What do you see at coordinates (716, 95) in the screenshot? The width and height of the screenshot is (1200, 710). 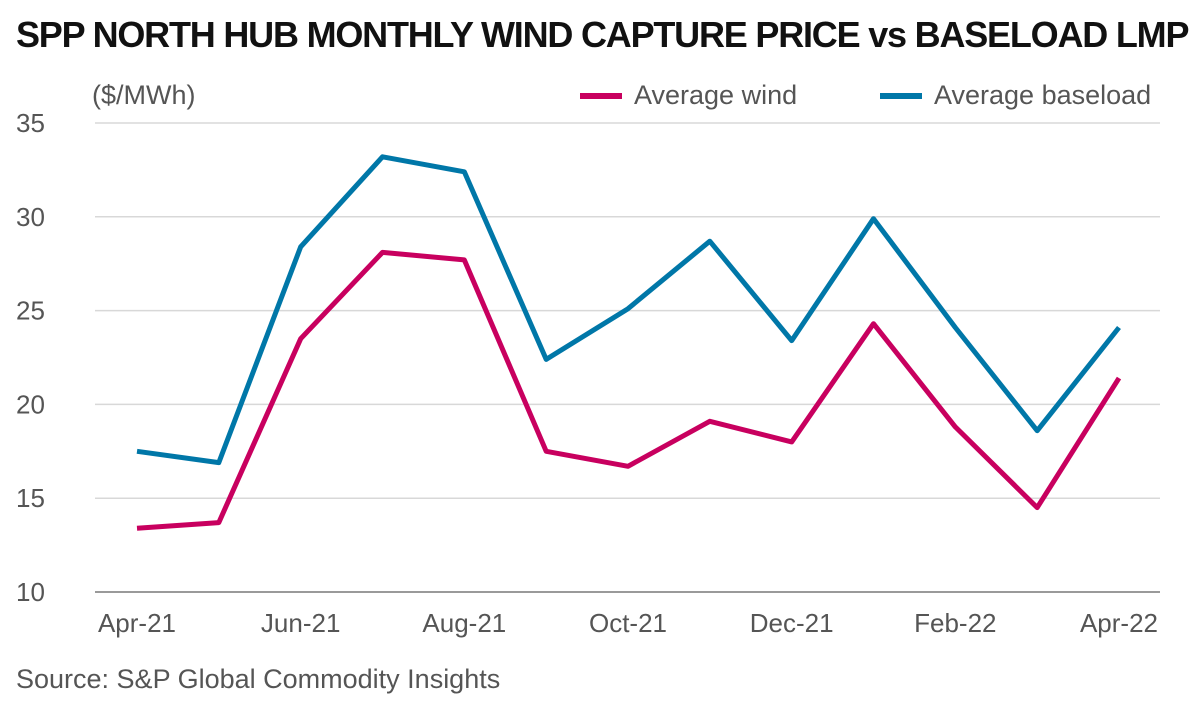 I see `legend-label-wind: Average wind` at bounding box center [716, 95].